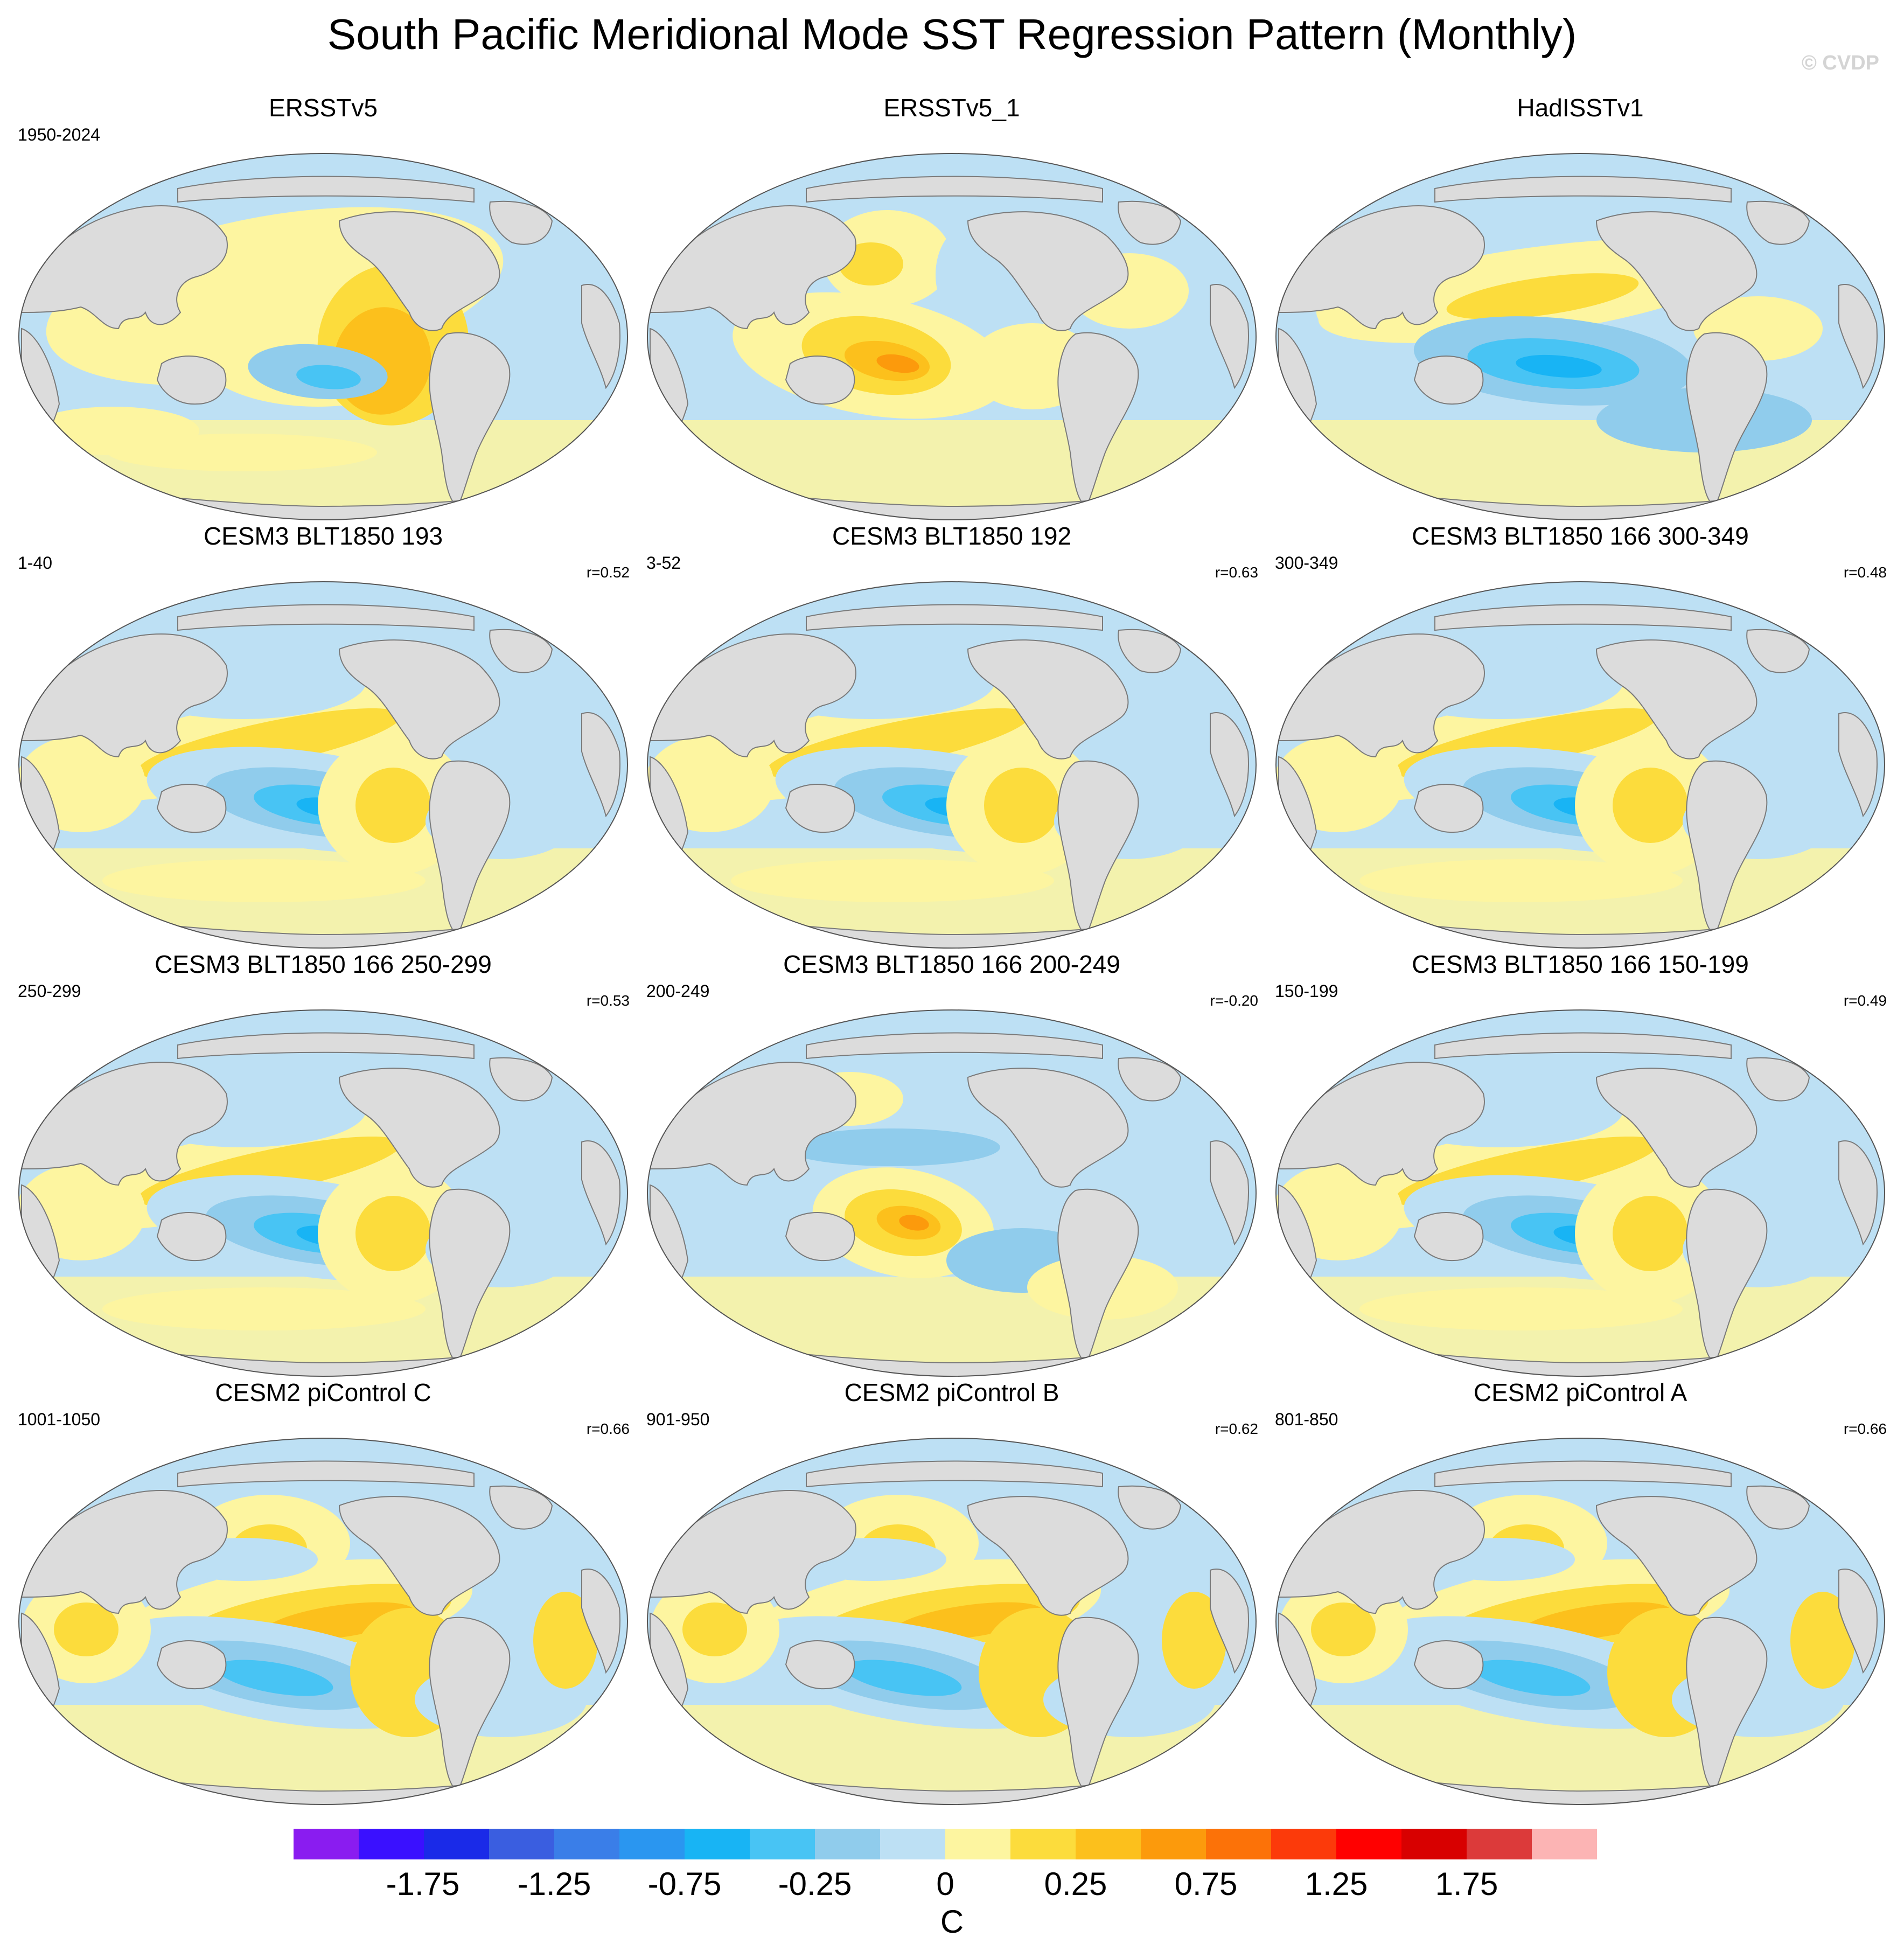 This screenshot has width=1904, height=1944. I want to click on panel-period: 200-249, so click(678, 991).